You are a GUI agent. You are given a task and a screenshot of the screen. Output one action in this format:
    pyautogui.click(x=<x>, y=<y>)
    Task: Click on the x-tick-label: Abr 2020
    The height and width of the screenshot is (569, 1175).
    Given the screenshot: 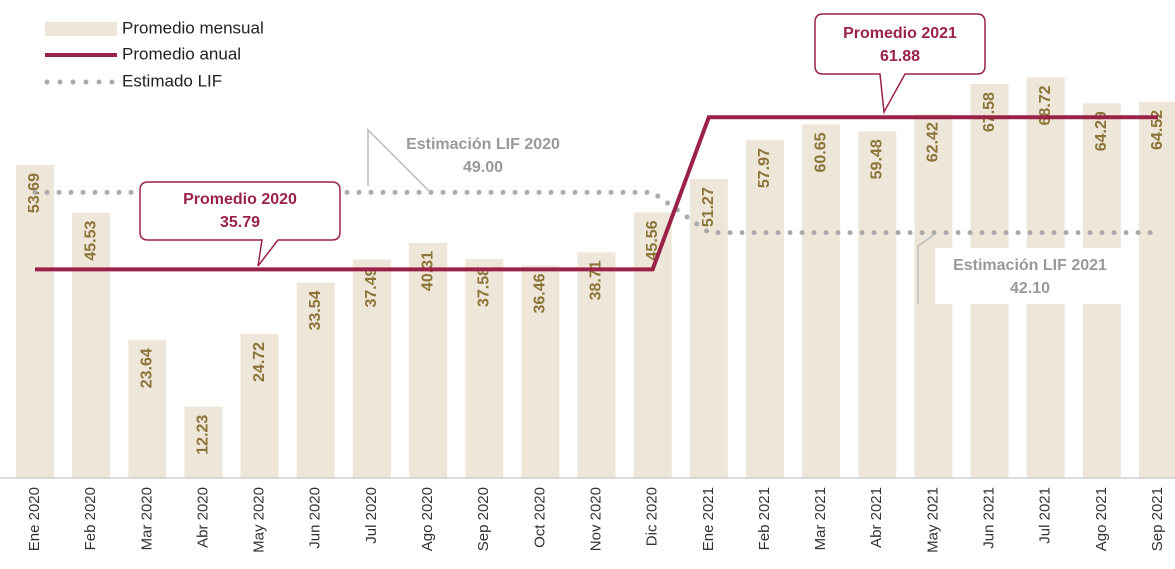 What is the action you would take?
    pyautogui.click(x=202, y=517)
    